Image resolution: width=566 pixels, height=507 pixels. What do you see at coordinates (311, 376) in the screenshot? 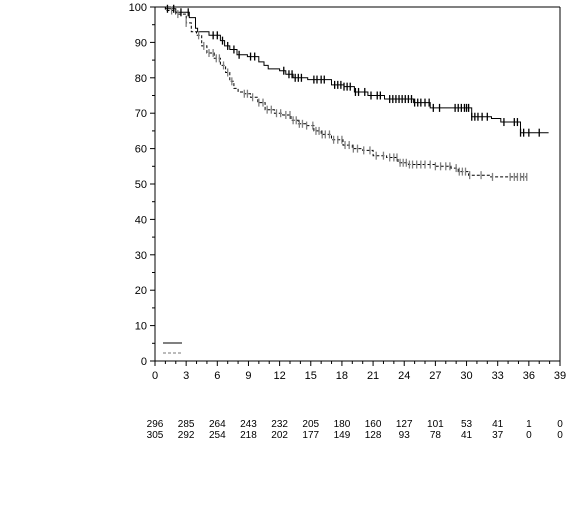
I see `x-tick-label: 15` at bounding box center [311, 376].